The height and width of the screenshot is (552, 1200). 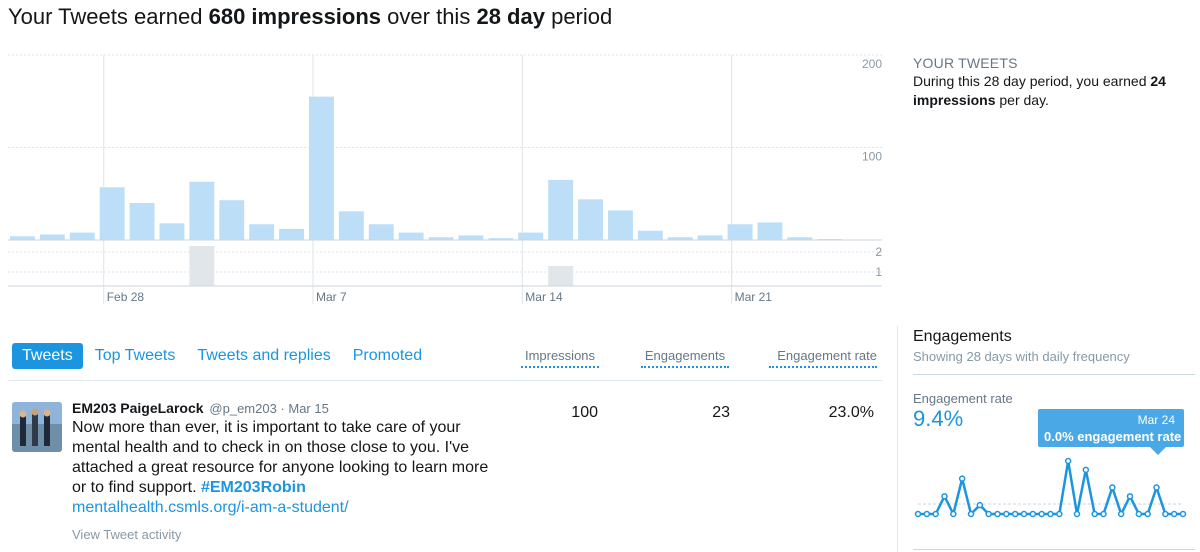 I want to click on x-tick-label: Mar 21, so click(x=754, y=297).